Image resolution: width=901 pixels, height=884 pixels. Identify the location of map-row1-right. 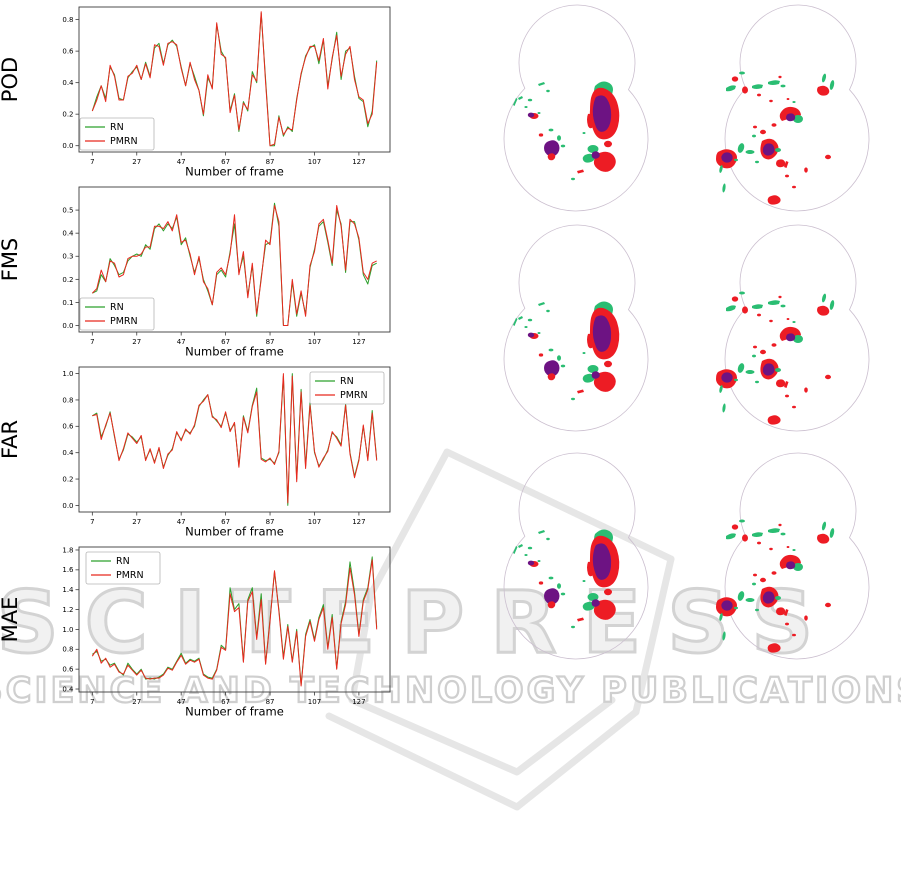
(790, 108).